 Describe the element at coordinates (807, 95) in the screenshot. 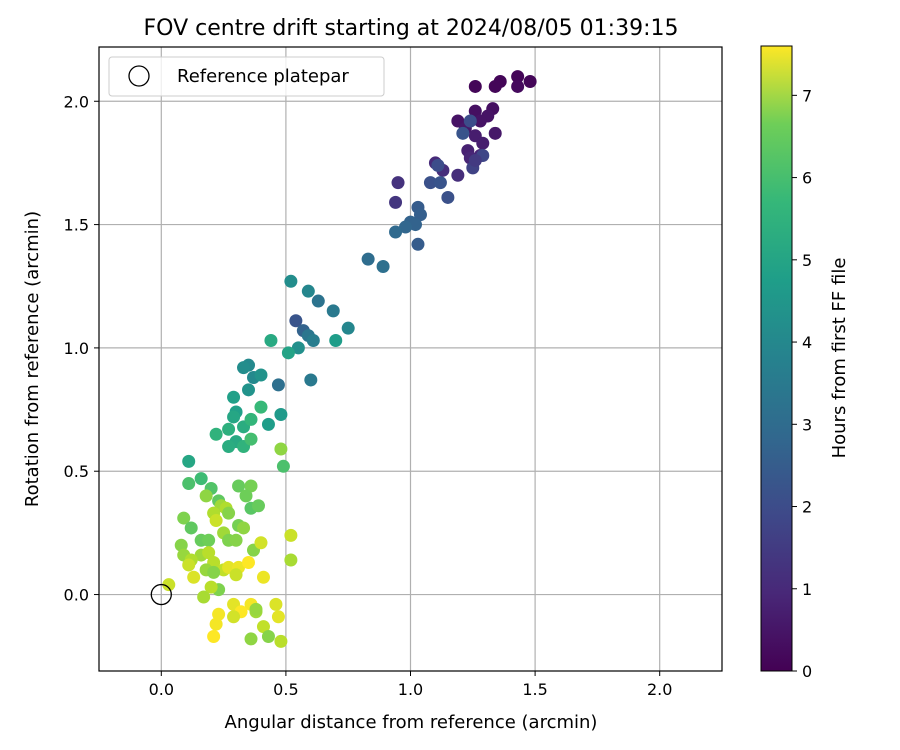

I see `colorbar-tick-label: 7` at that location.